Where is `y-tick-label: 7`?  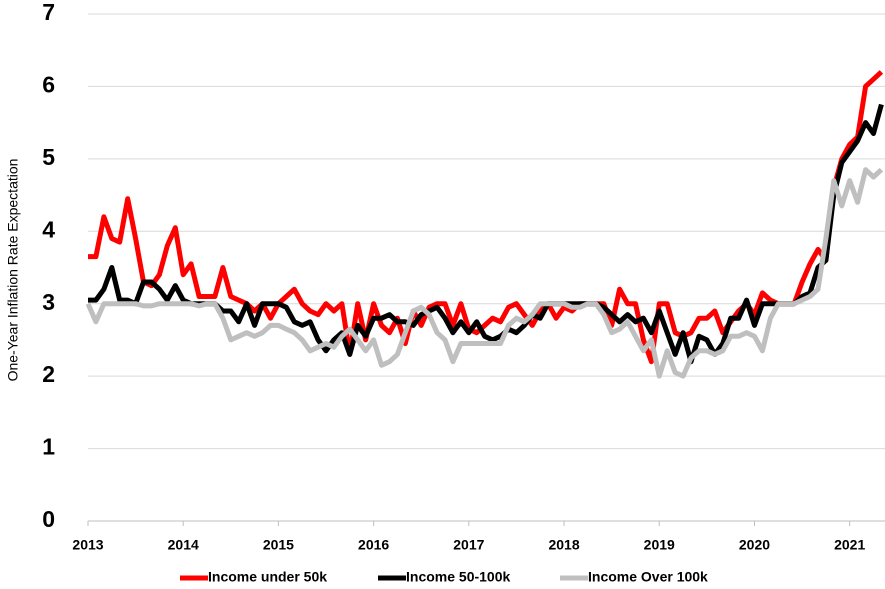
y-tick-label: 7 is located at coordinates (48, 12).